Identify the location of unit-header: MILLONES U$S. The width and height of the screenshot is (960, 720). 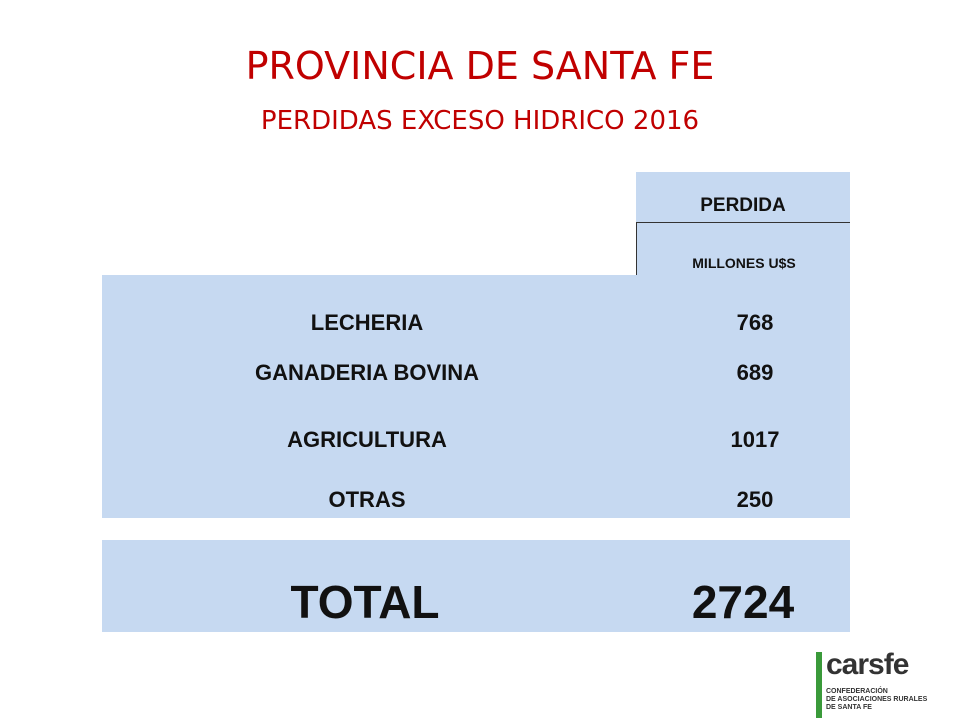
(744, 263).